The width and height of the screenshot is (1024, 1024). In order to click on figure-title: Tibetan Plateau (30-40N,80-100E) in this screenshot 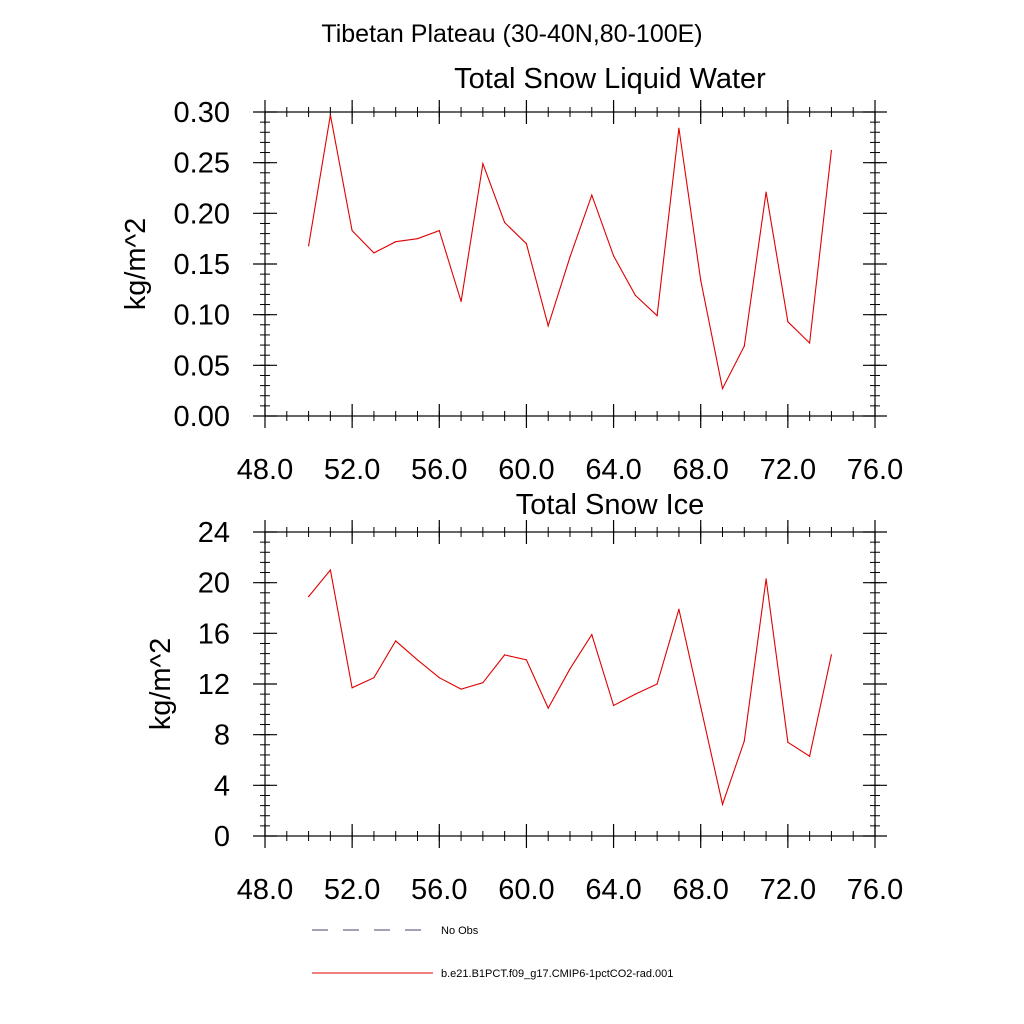, I will do `click(511, 34)`.